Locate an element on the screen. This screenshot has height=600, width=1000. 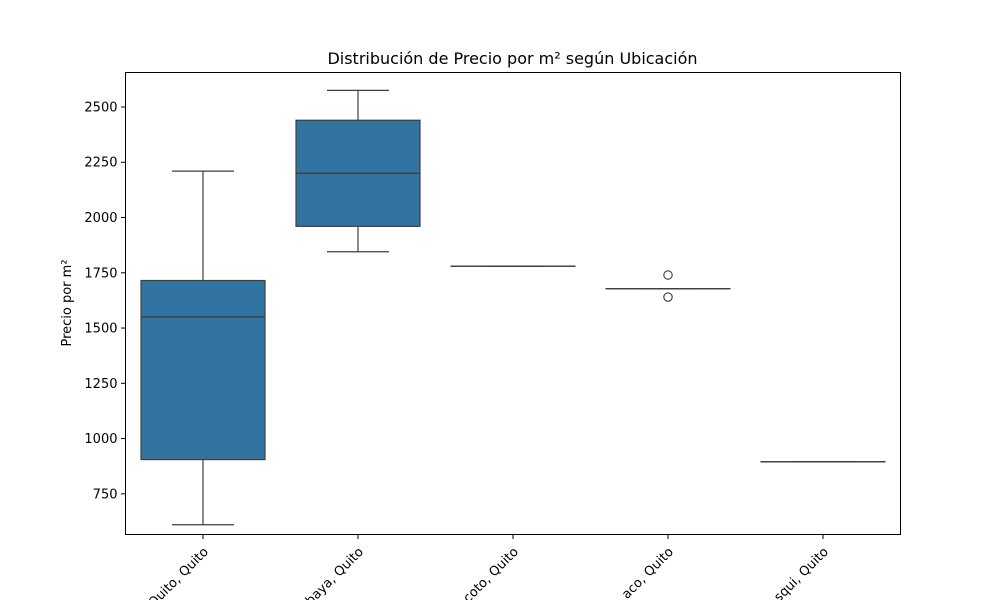
x-tick-label: squi, Quito is located at coordinates (802, 572).